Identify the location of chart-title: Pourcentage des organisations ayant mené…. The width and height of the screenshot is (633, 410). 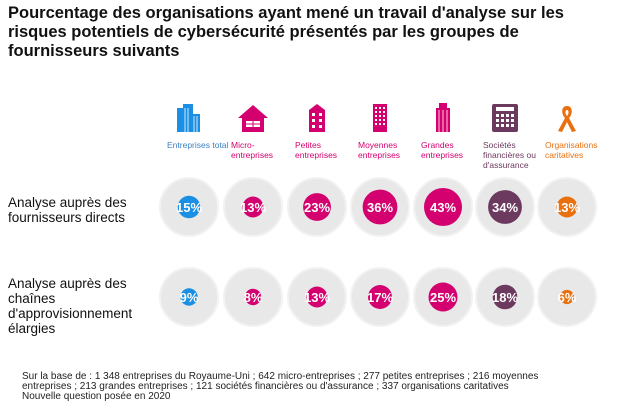
(286, 32).